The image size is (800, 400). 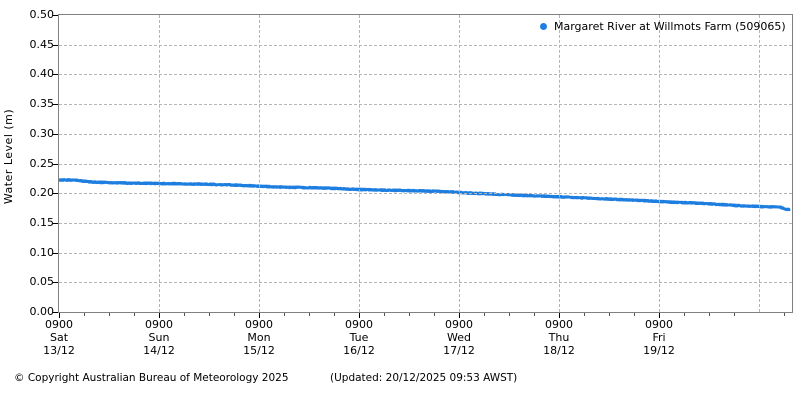 I want to click on x-axis-tick-label: 0900 Tue 16/12, so click(x=359, y=337).